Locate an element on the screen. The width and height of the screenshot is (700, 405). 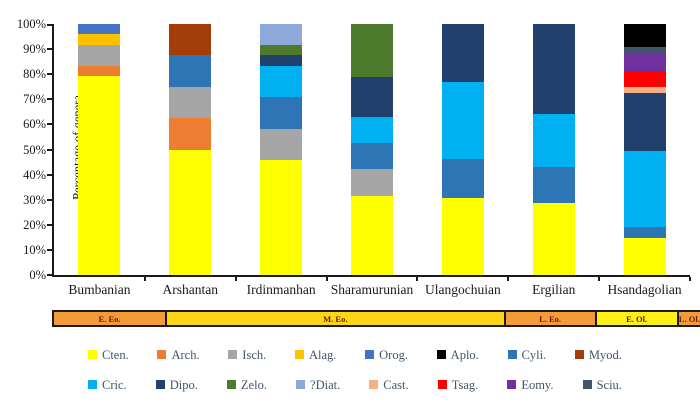
legend-item-tsag: Tsag. is located at coordinates (458, 384).